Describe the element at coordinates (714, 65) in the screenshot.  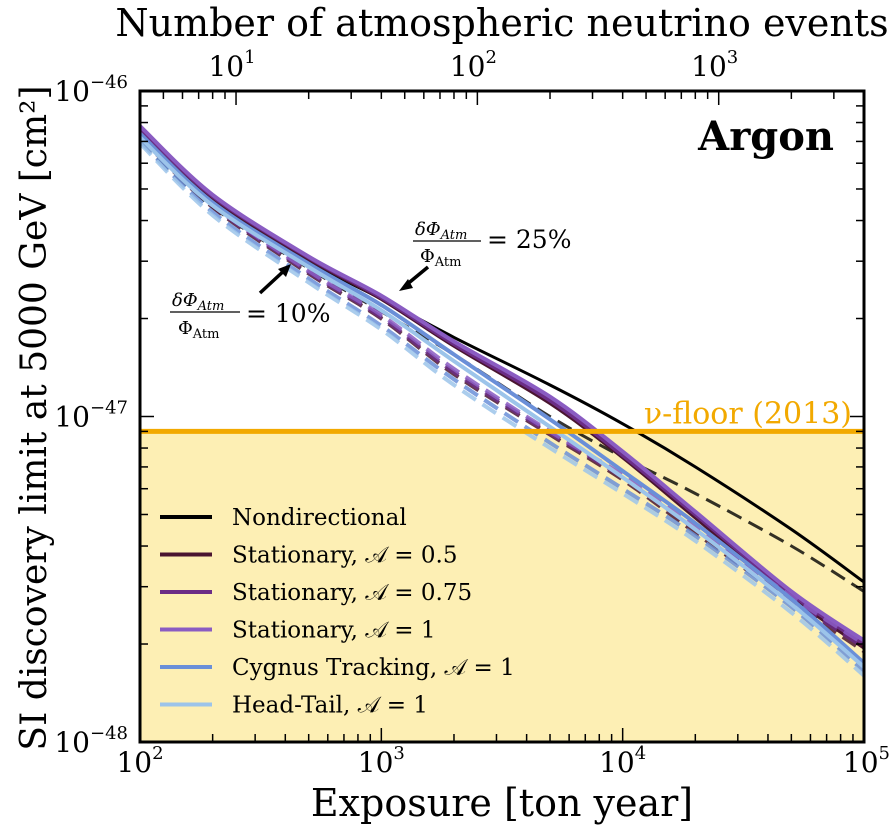
I see `top-tick-label: 10³` at that location.